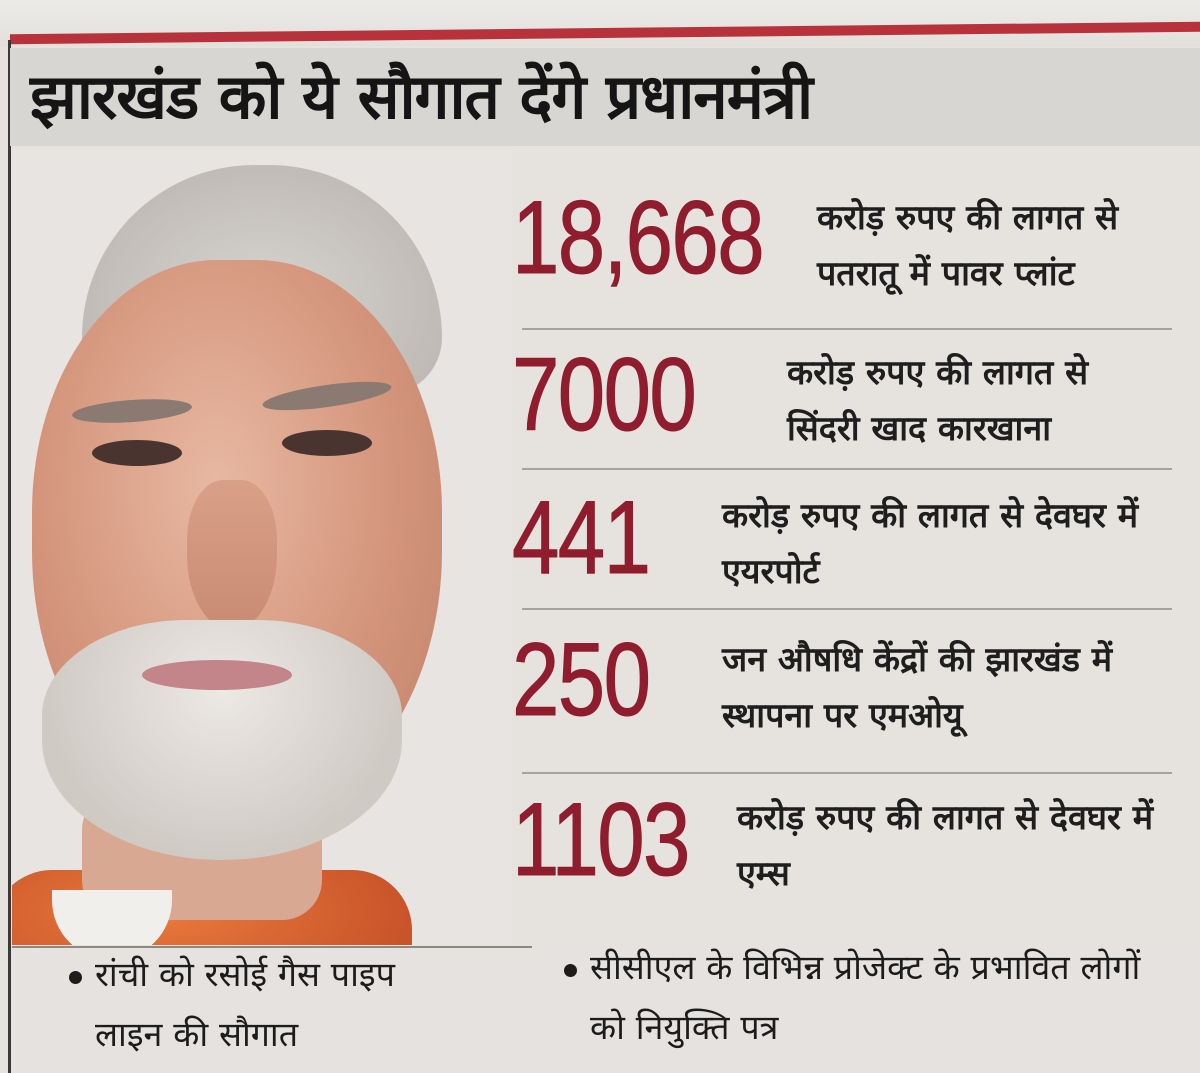 Image resolution: width=1200 pixels, height=1073 pixels. I want to click on headline: झारखंड को ये सौगात देंगे प्रधानमंत्री, so click(421, 96).